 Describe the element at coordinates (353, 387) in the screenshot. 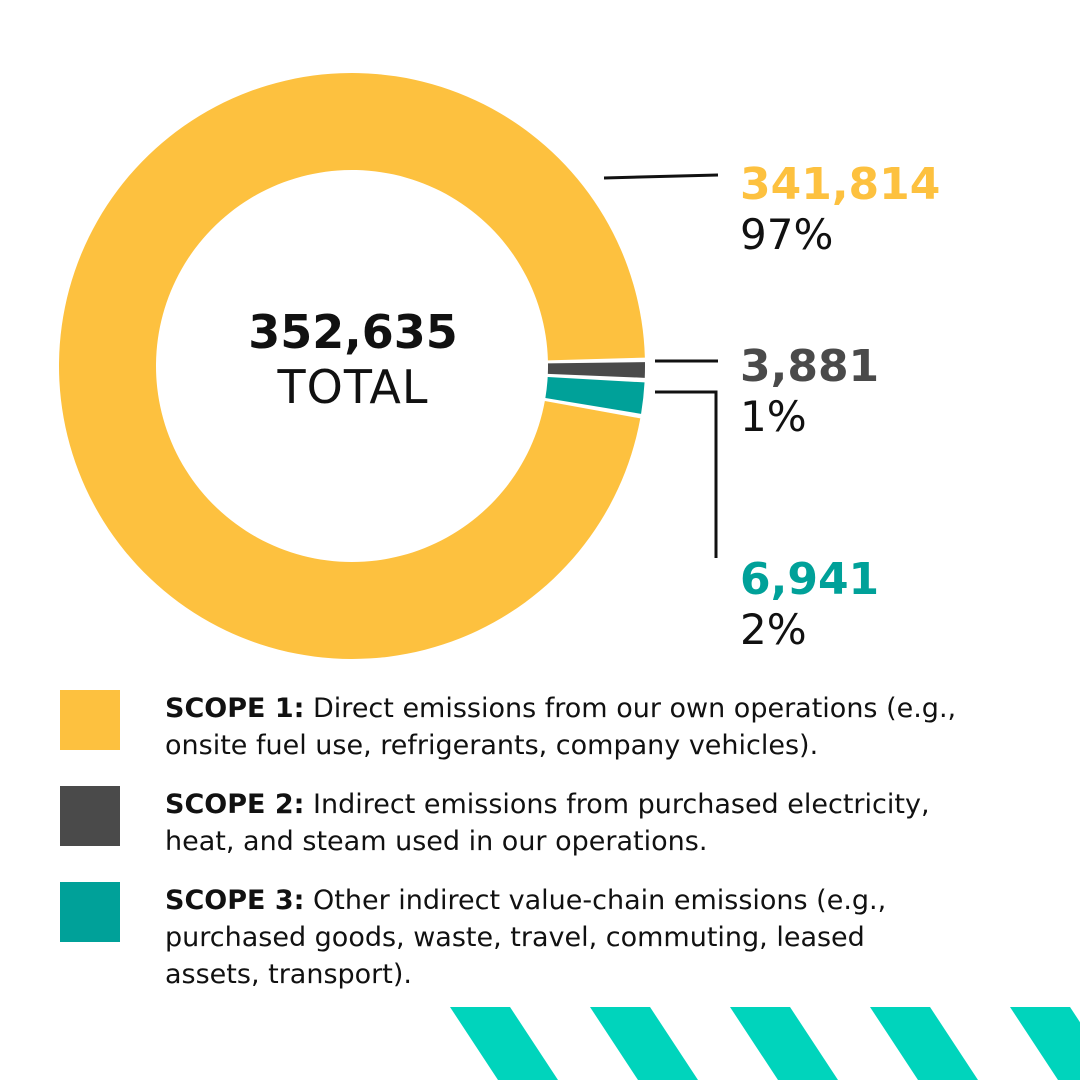

I see `total-label: TOTAL` at that location.